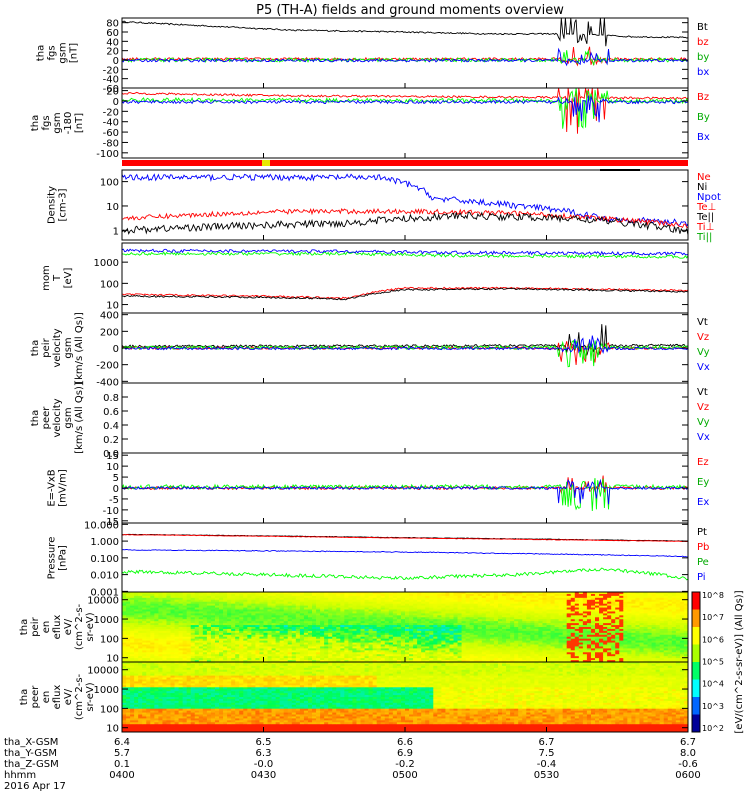  What do you see at coordinates (52, 558) in the screenshot?
I see `y-axis-label-line: Pressure` at bounding box center [52, 558].